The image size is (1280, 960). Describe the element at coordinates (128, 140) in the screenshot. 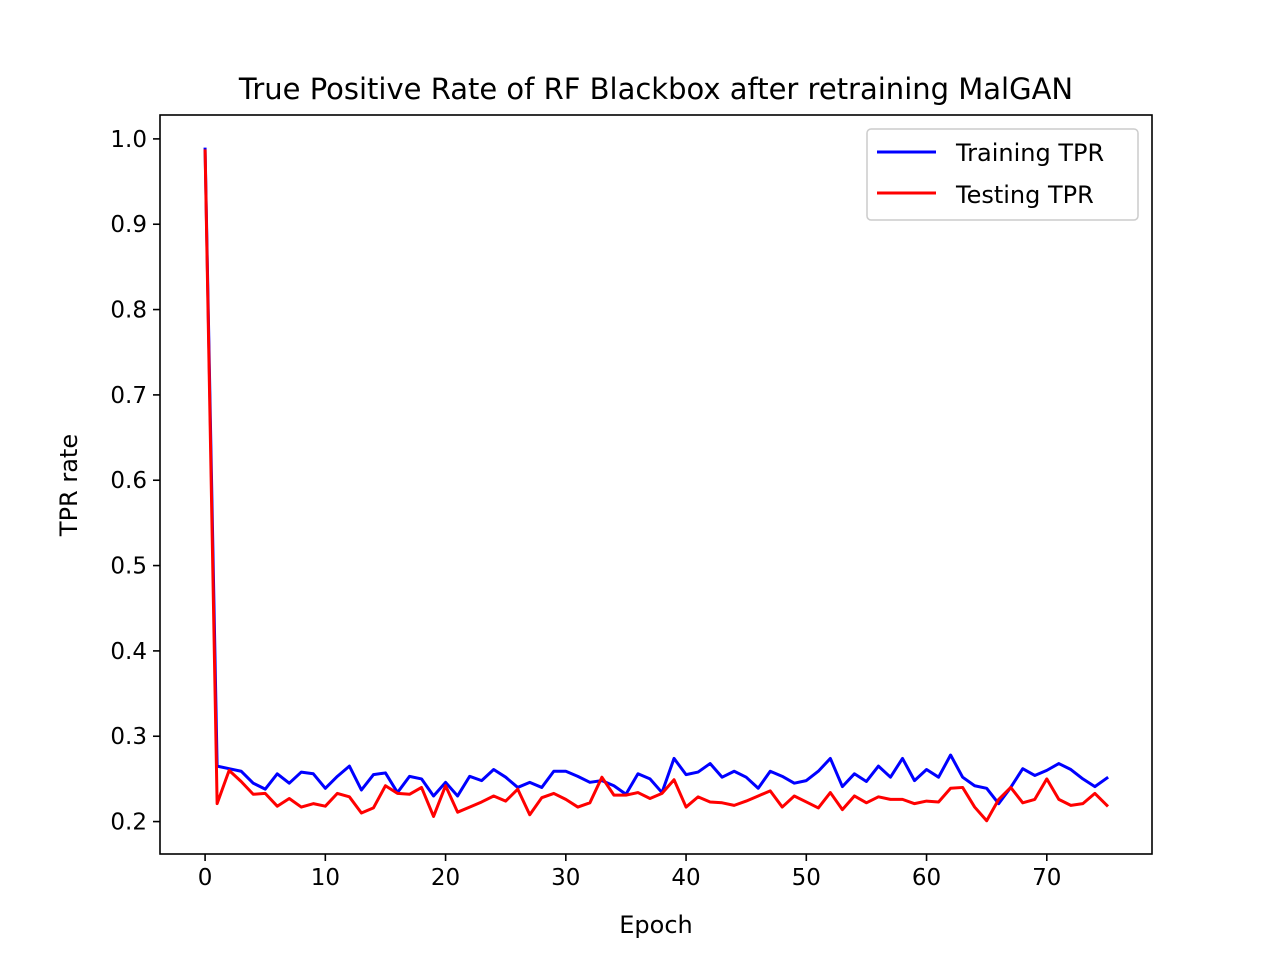

I see `y-tick-label: 1.0` at that location.